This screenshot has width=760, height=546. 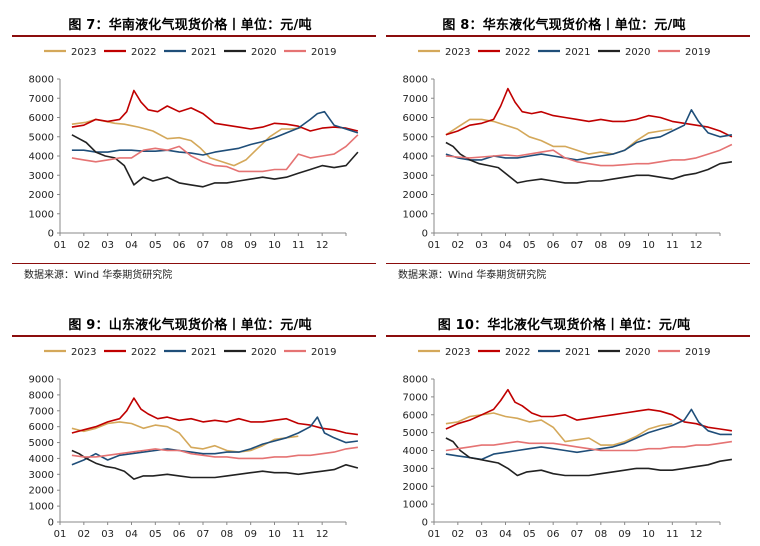 What do you see at coordinates (589, 457) in the screenshot?
I see `series-line-2020` at bounding box center [589, 457].